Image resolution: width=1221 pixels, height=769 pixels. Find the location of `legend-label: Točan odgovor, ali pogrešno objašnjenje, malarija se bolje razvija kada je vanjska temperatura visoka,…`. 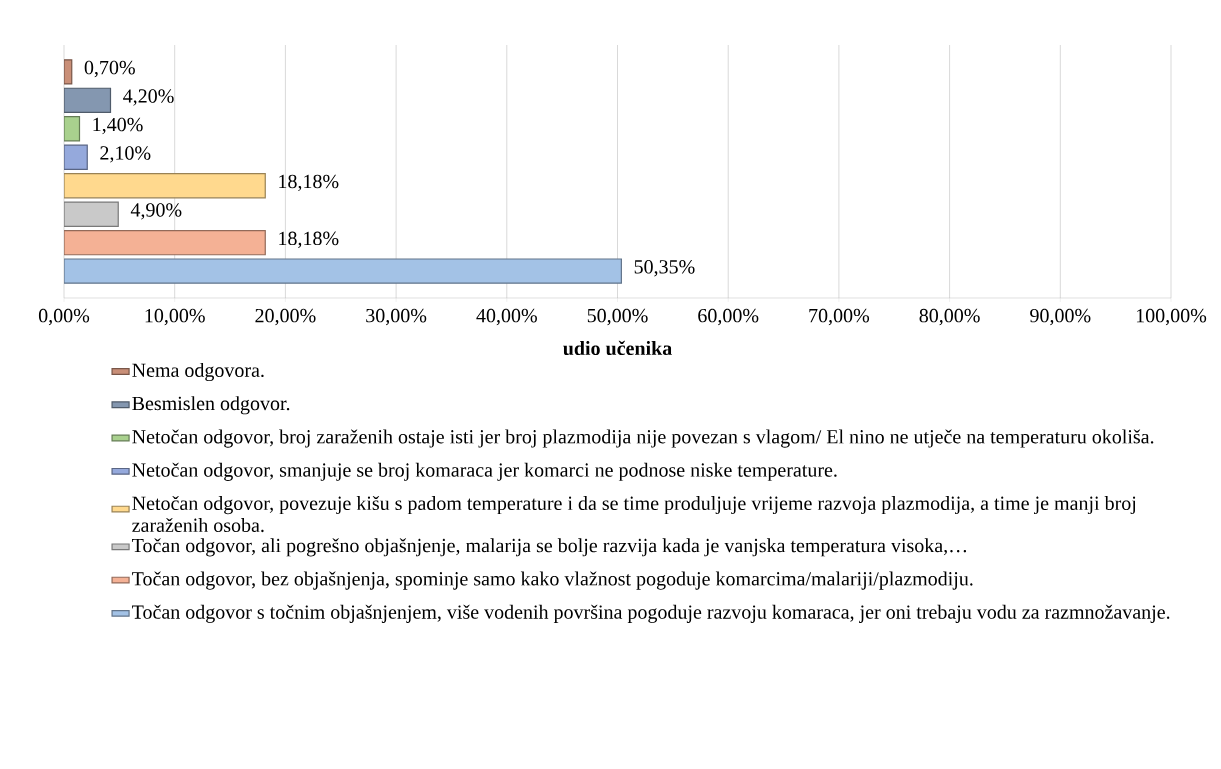

legend-label: Točan odgovor, ali pogrešno objašnjenje, malarija se bolje razvija kada je vanjska temperatura visoka,… is located at coordinates (549, 547).